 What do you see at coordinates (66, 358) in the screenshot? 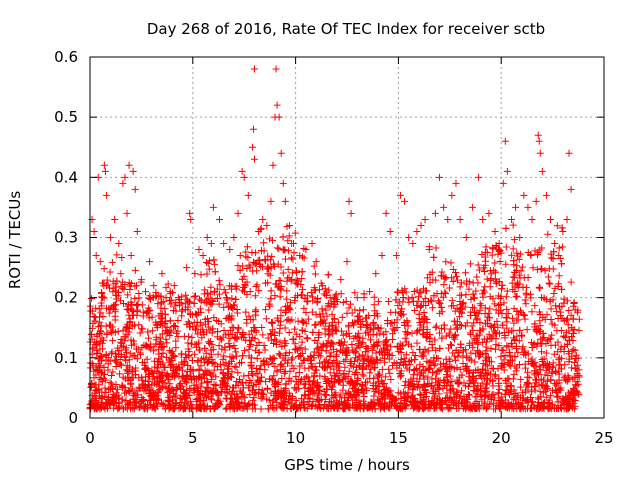
I see `y-tick-label: 0.1` at bounding box center [66, 358].